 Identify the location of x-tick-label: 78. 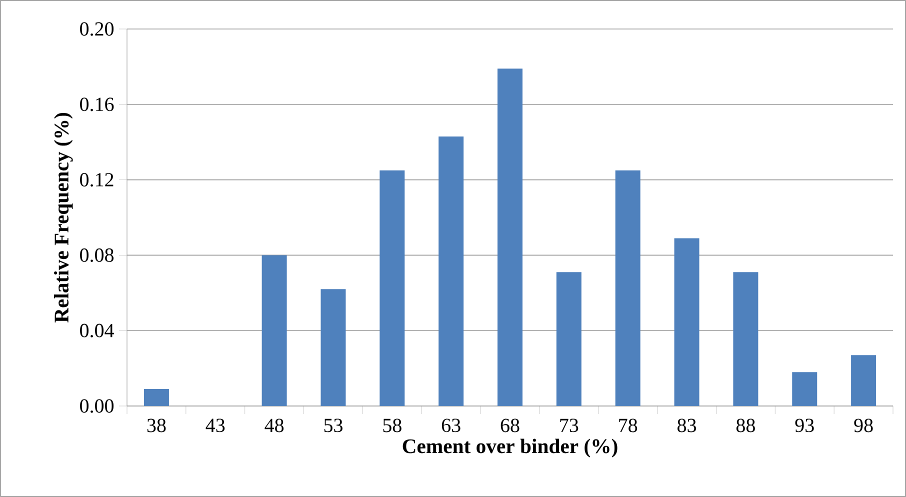
(628, 425).